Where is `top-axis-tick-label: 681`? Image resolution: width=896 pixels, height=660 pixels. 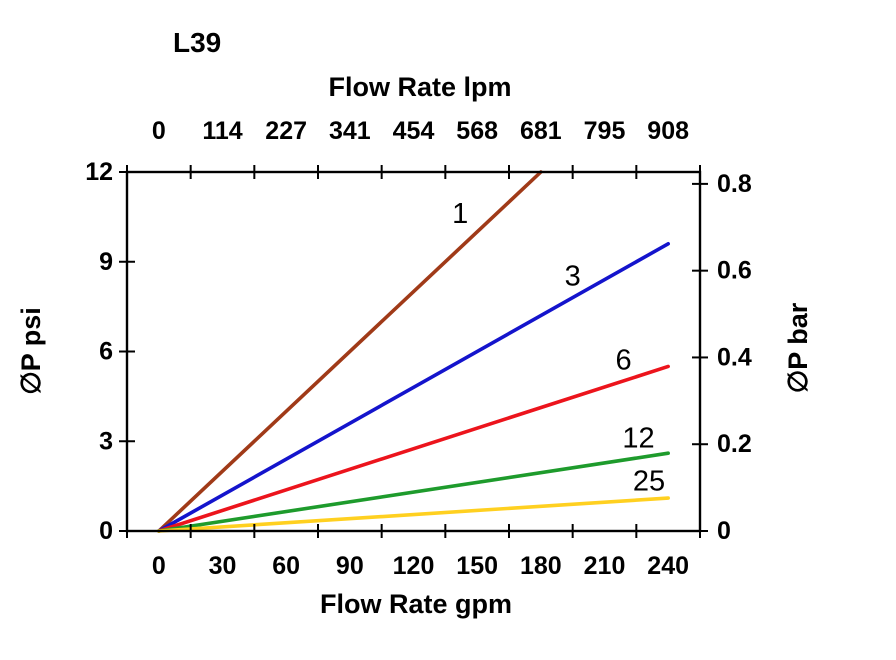 top-axis-tick-label: 681 is located at coordinates (541, 131).